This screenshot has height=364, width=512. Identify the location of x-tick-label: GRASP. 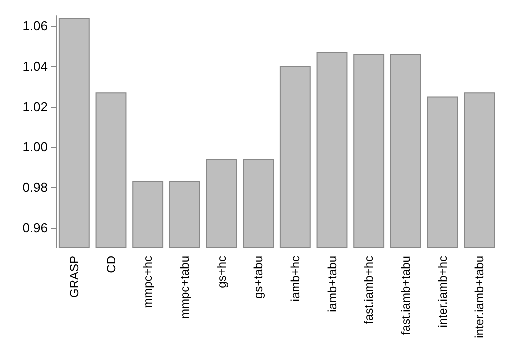
(74, 277).